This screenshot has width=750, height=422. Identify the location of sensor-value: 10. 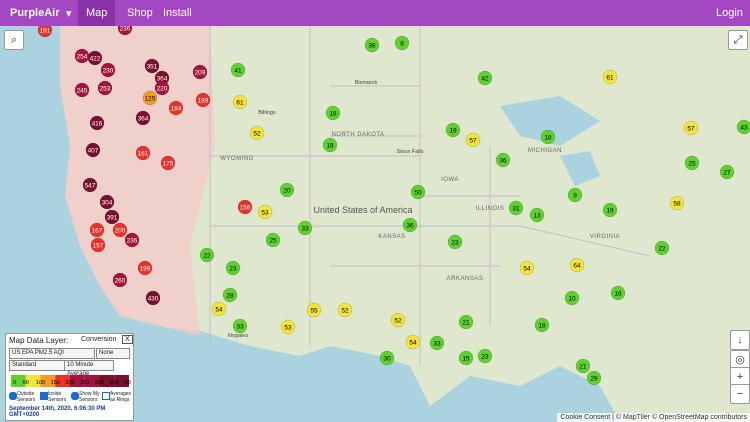
(572, 299).